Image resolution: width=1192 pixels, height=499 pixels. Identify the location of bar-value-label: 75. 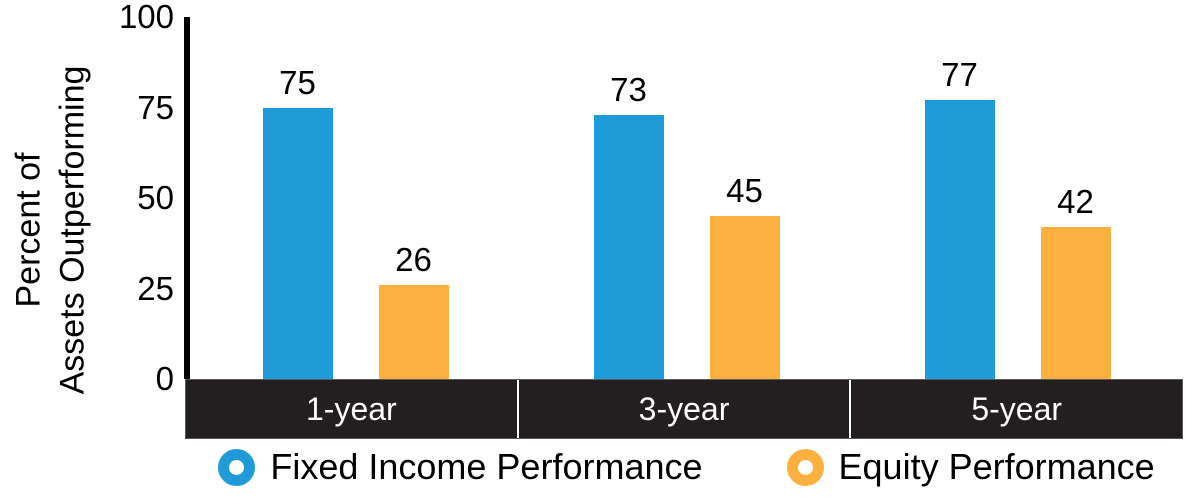
(297, 82).